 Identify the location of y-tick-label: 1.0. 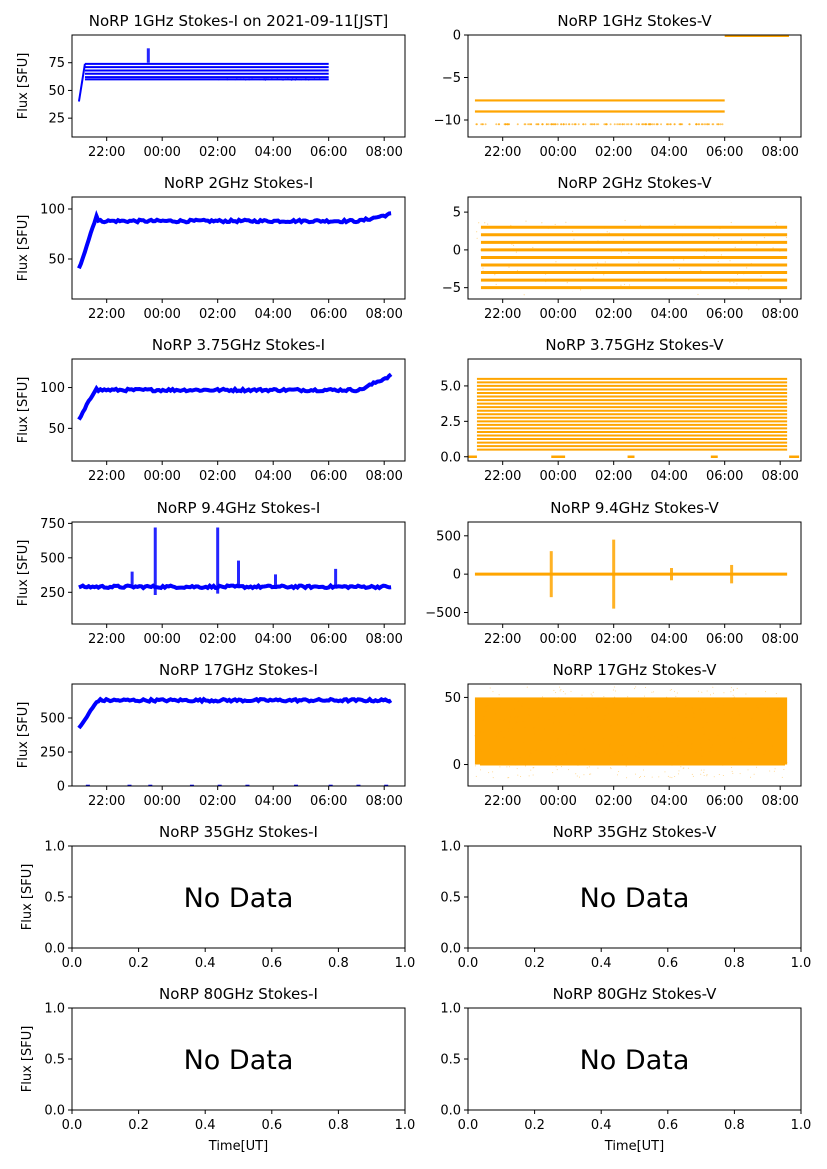
(54, 1009).